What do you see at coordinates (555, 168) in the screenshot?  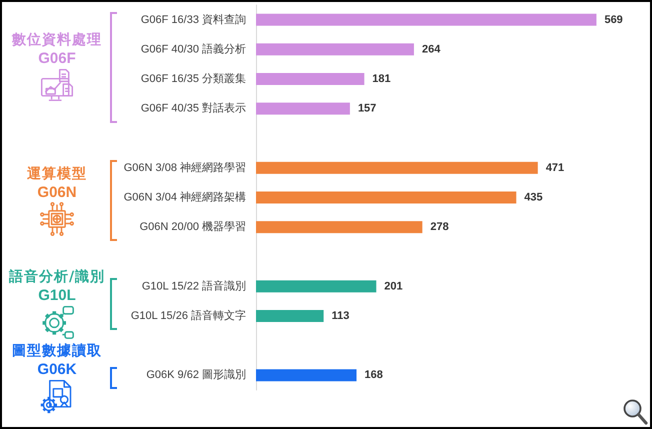 I see `data-label: 471` at bounding box center [555, 168].